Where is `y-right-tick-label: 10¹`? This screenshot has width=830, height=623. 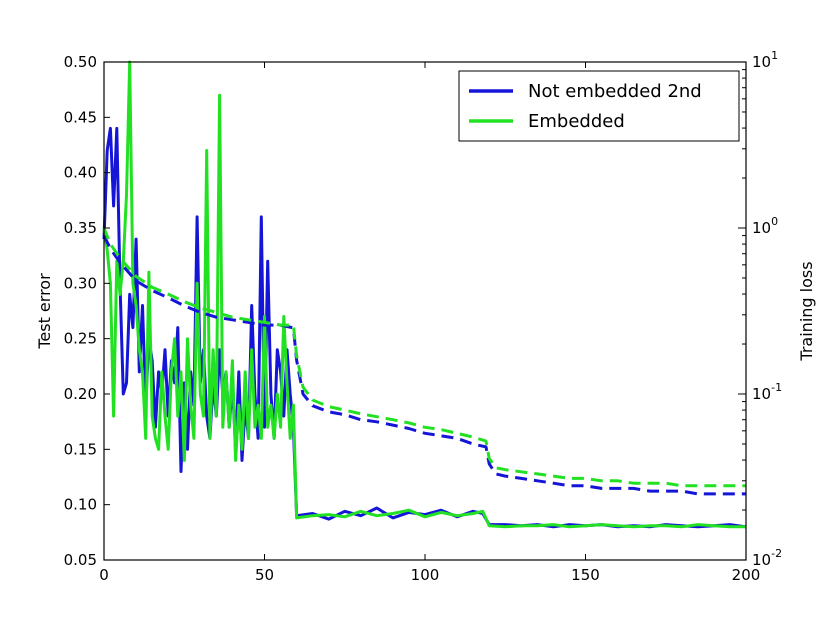
y-right-tick-label: 10¹ is located at coordinates (765, 60).